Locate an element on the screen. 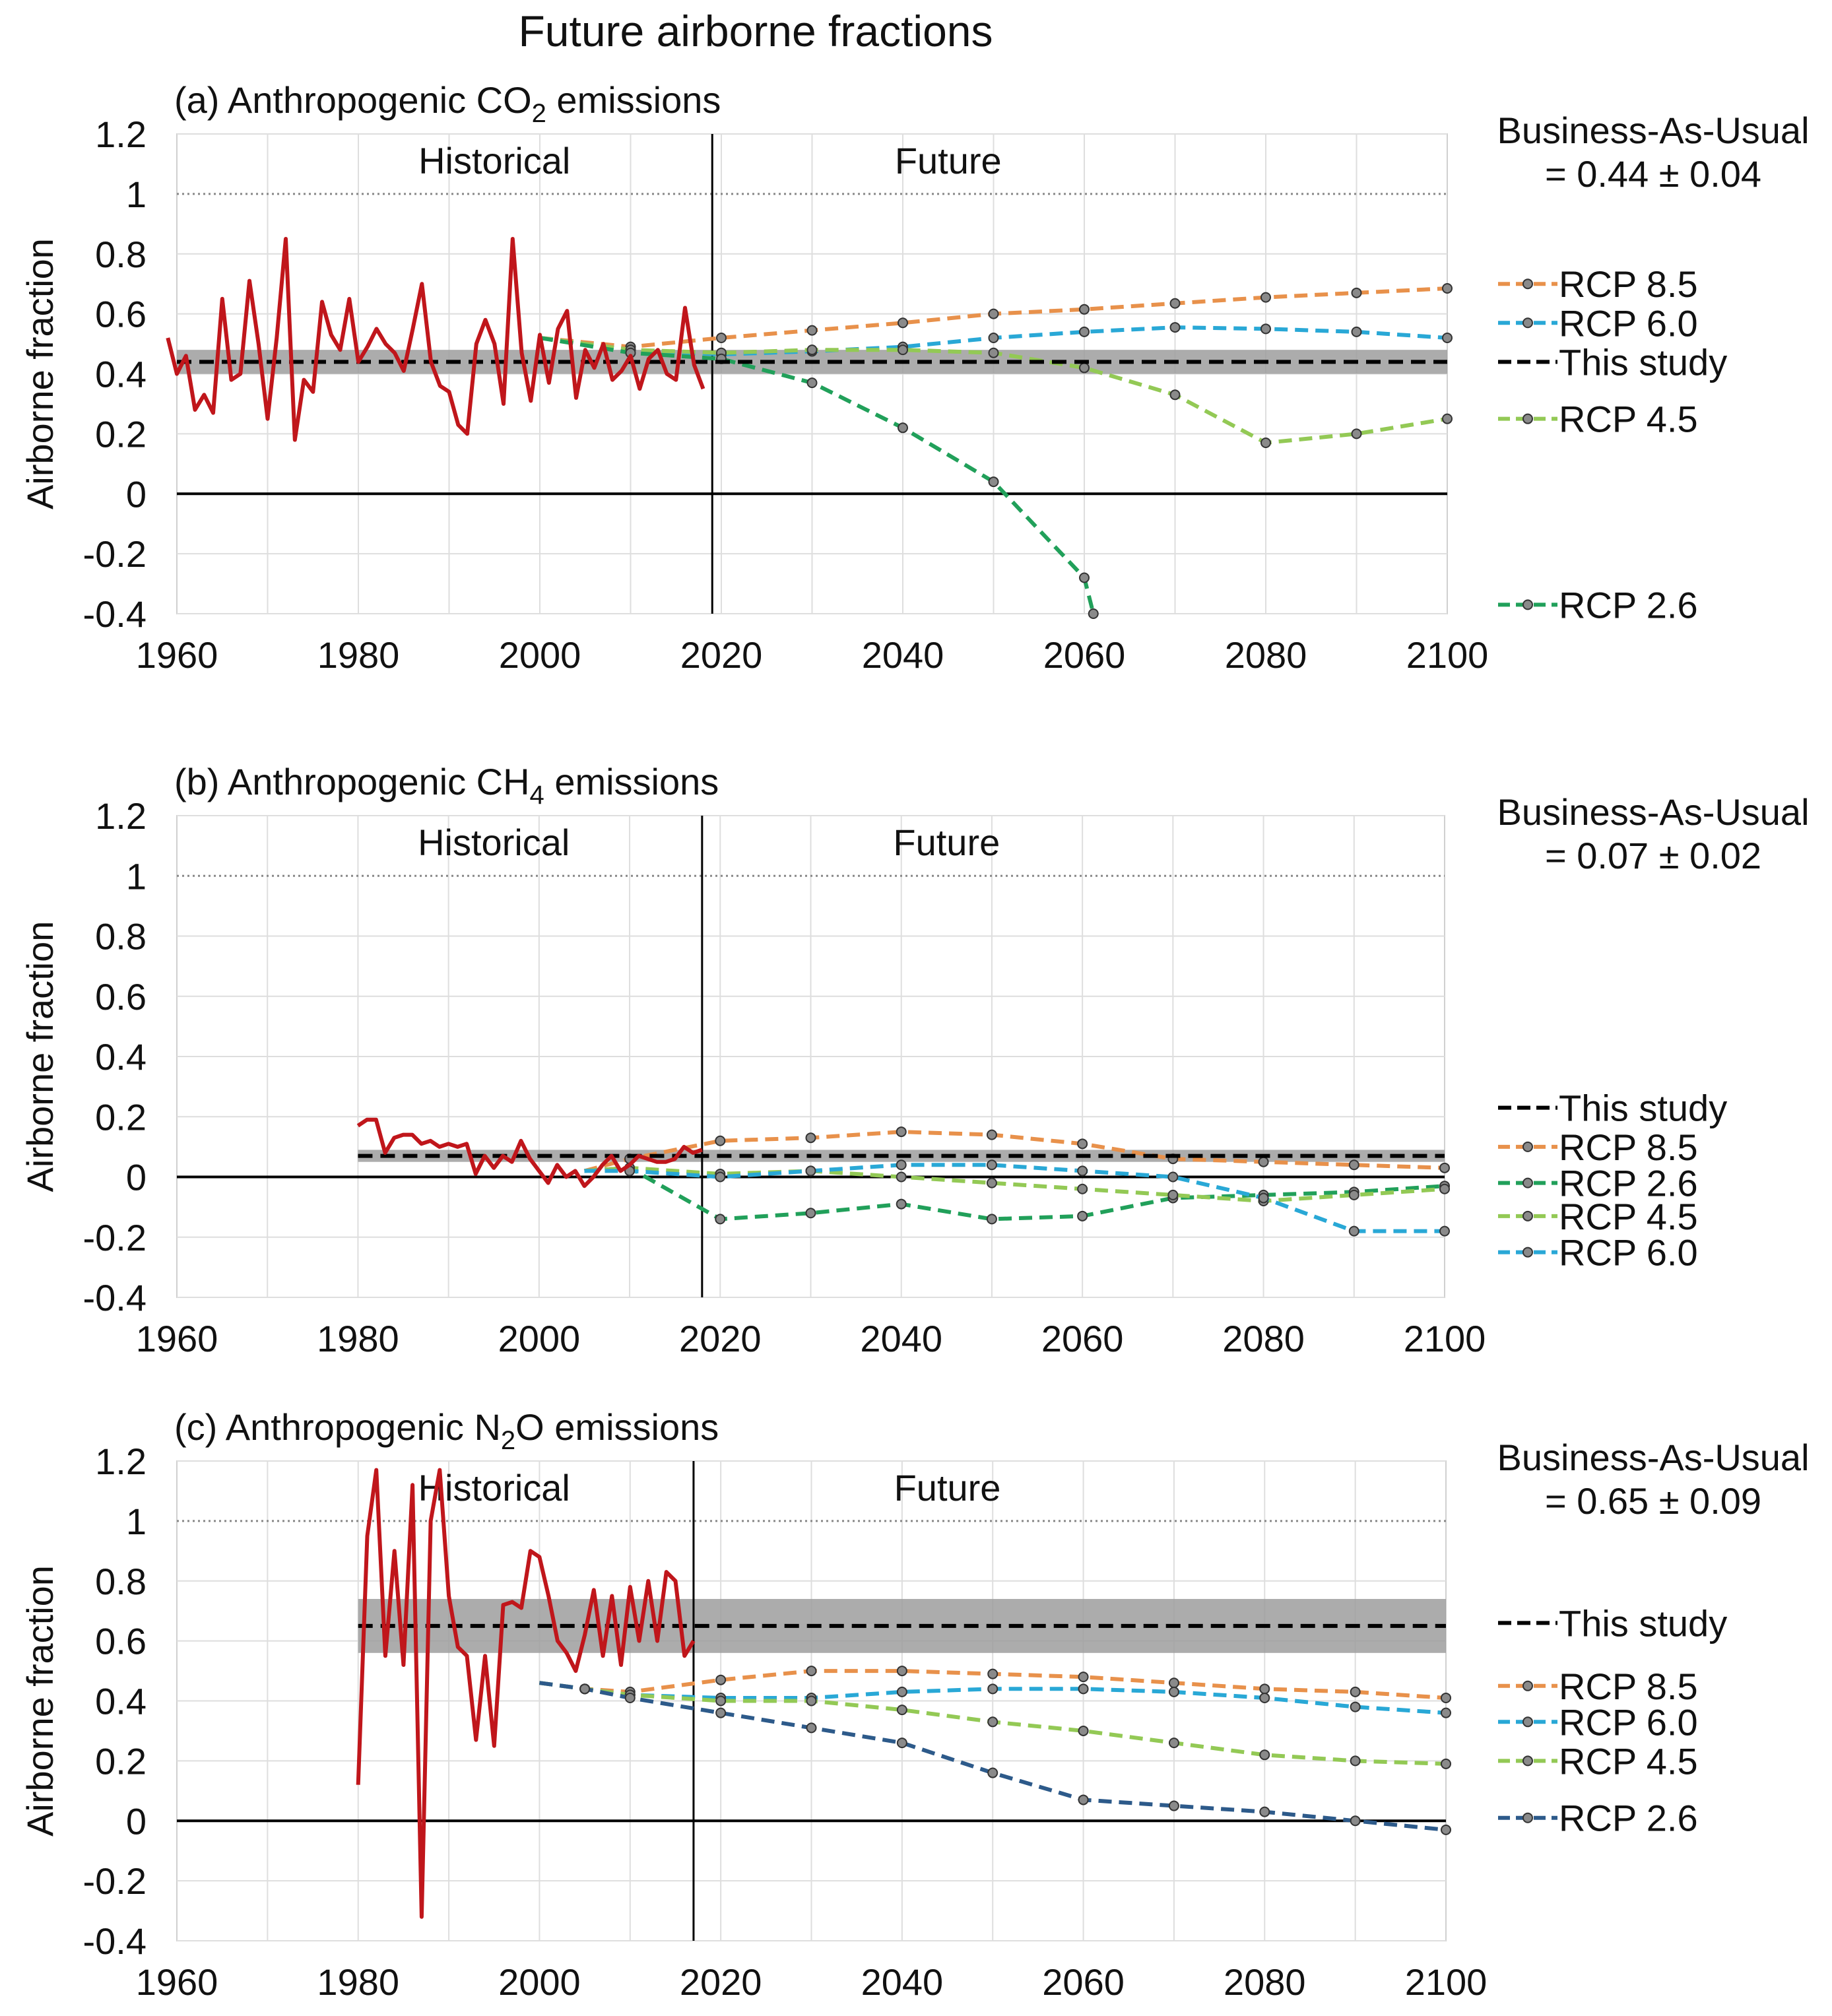  y-tick-label: -0.4 is located at coordinates (115, 1941).